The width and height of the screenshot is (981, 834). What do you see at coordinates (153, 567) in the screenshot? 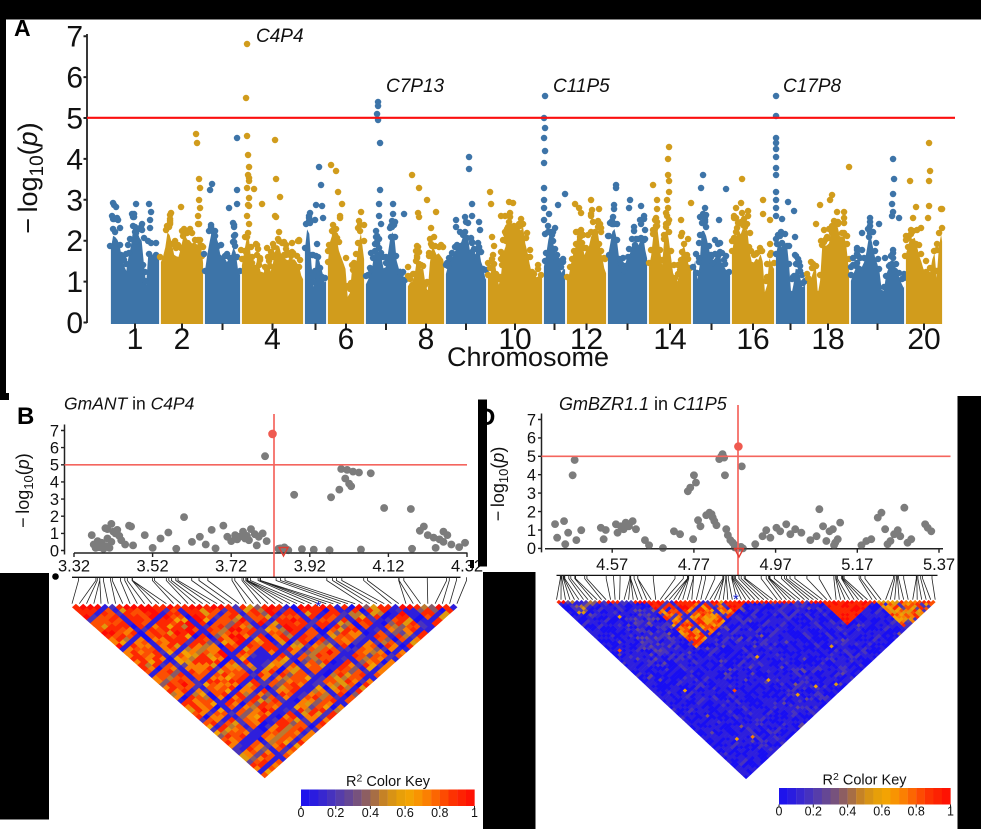
I see `svg-text: 3.52` at bounding box center [153, 567].